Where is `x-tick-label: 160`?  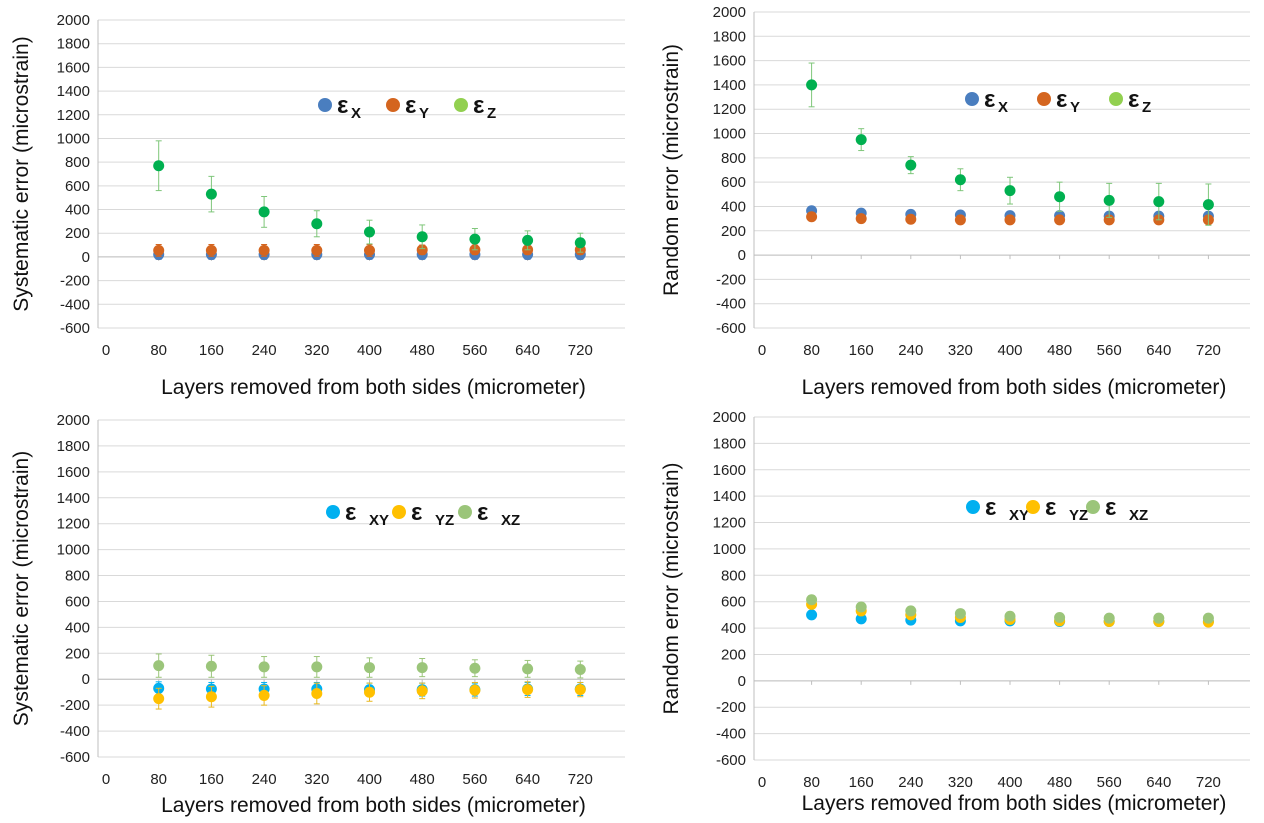 x-tick-label: 160 is located at coordinates (211, 779).